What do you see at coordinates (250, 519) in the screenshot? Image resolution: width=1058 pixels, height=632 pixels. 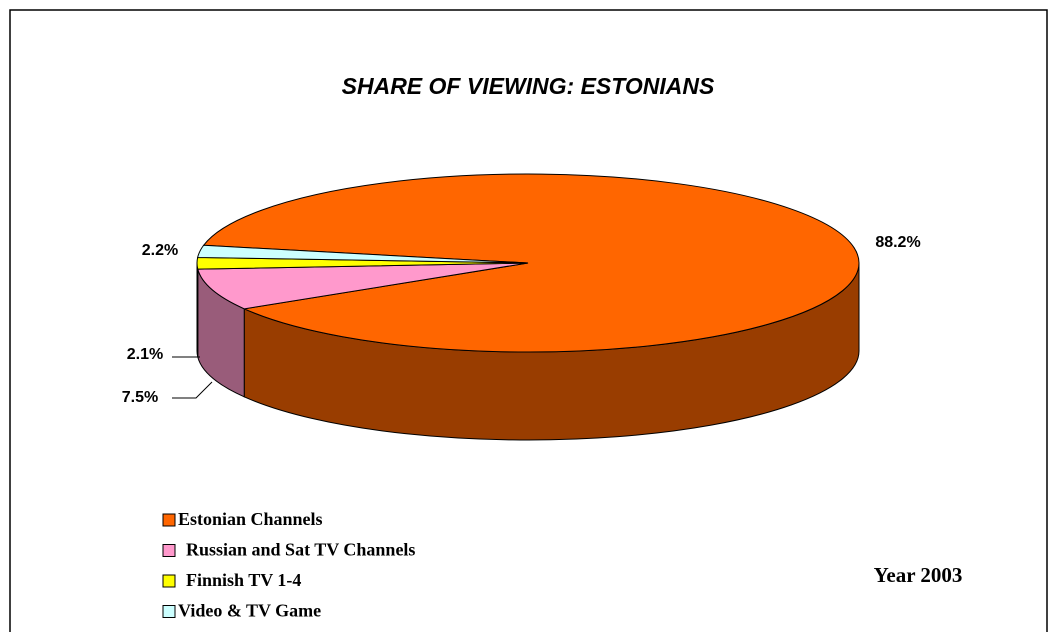 I see `legend-label: Estonian Channels` at bounding box center [250, 519].